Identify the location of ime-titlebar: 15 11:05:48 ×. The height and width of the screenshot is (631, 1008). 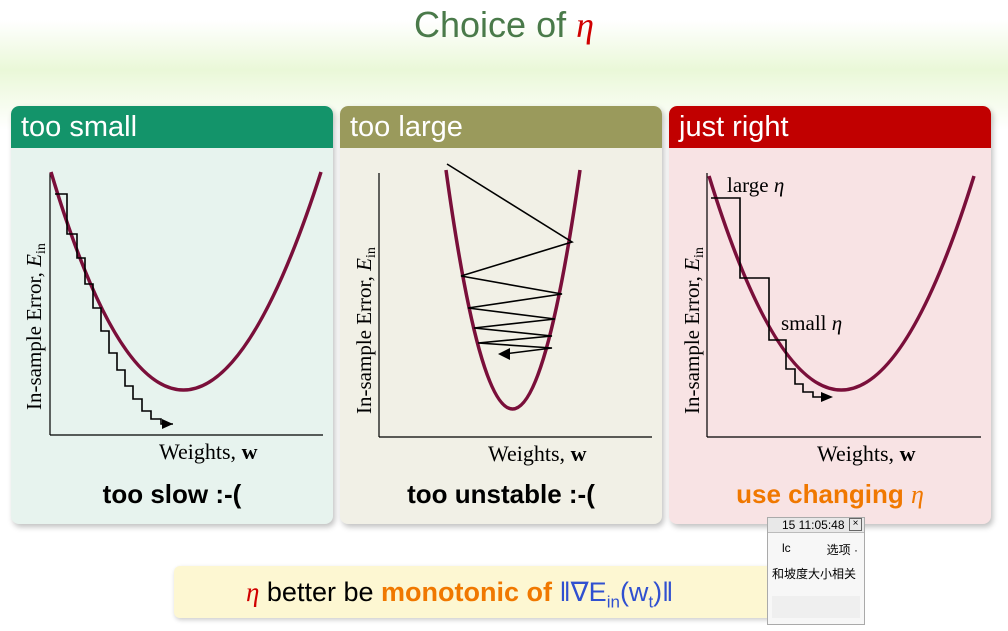
(816, 525).